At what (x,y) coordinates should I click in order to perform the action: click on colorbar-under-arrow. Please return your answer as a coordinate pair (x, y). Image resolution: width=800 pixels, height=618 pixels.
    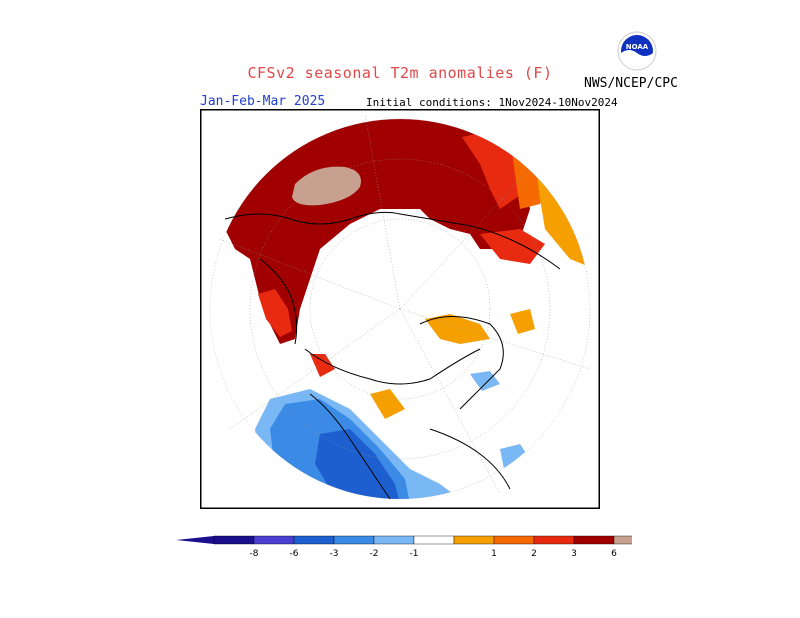
    Looking at the image, I should click on (195, 540).